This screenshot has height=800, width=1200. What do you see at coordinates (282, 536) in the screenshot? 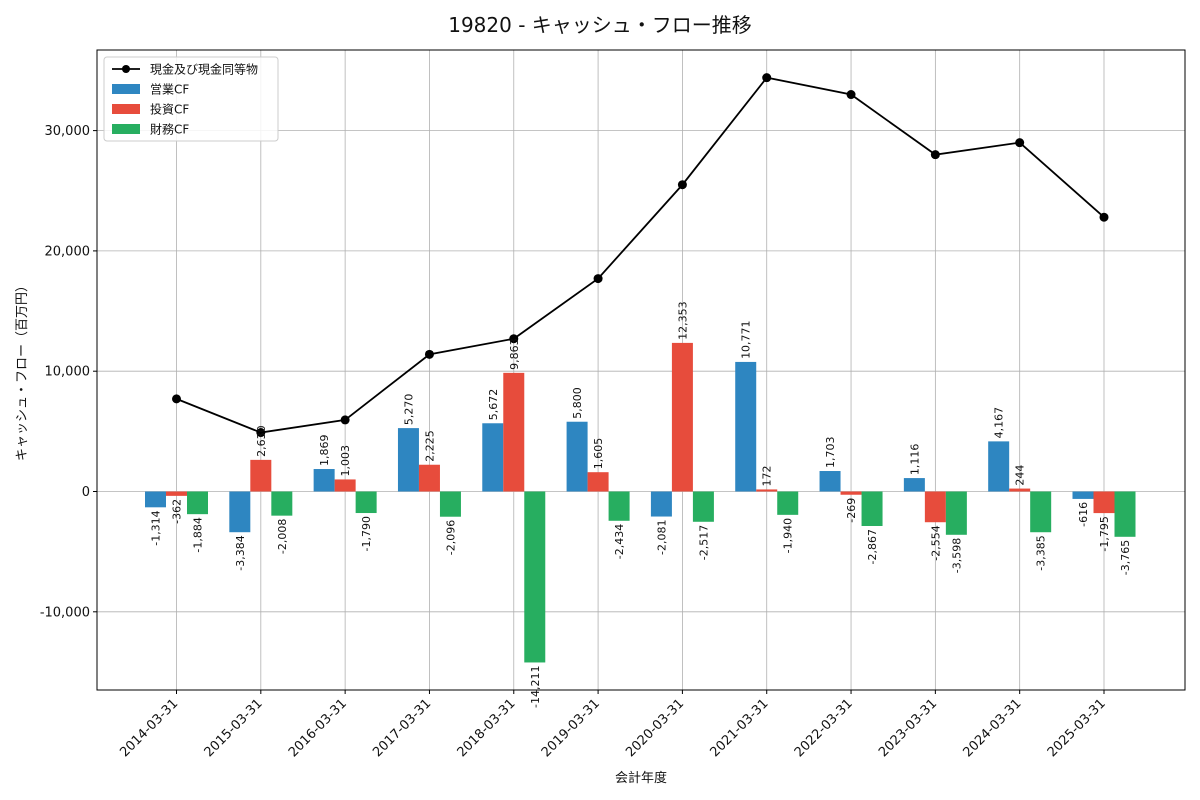
I see `bar-value-label: -2,008` at bounding box center [282, 536].